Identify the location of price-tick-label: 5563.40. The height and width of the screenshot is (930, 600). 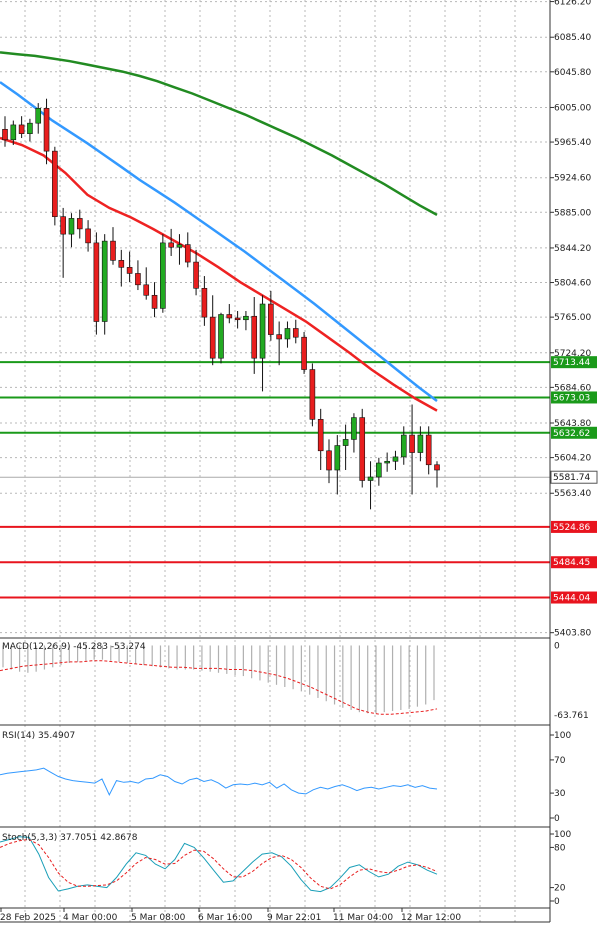
(572, 494).